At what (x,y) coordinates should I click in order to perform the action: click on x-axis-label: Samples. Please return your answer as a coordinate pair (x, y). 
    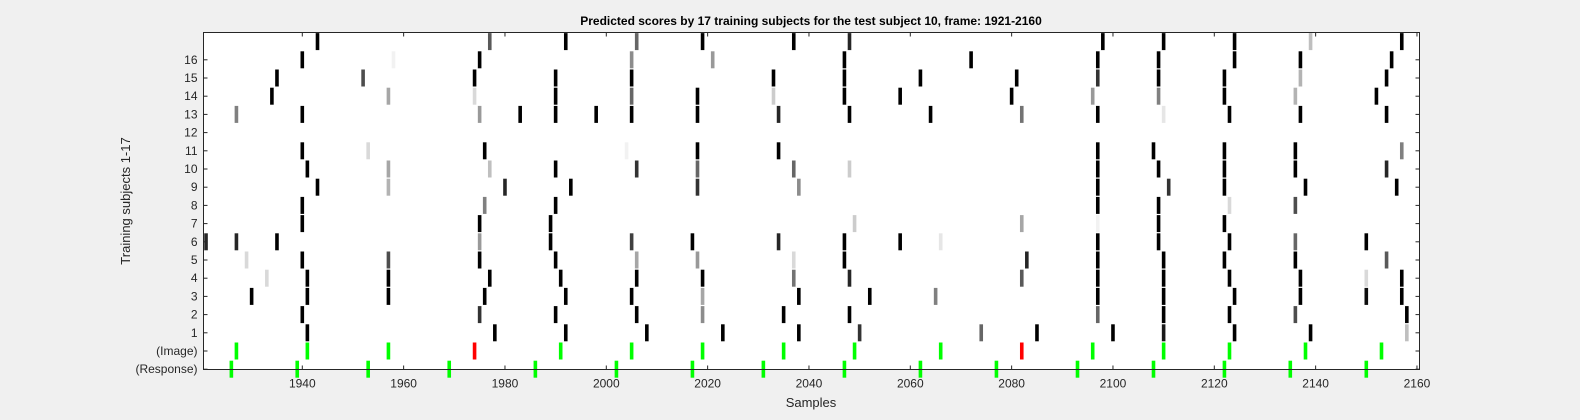
    Looking at the image, I should click on (811, 402).